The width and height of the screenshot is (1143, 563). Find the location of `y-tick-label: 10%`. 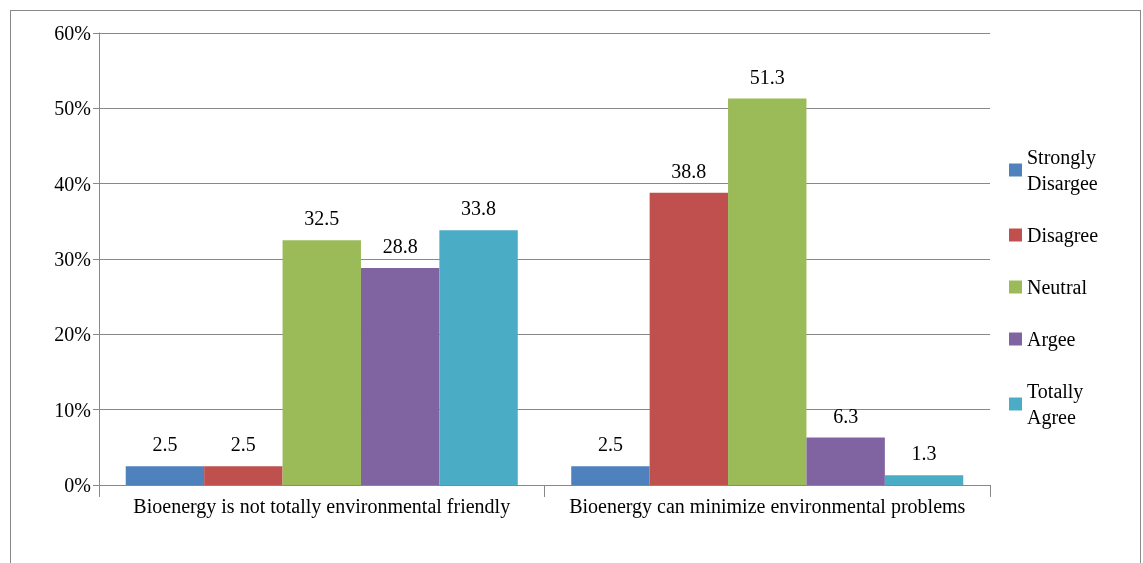

y-tick-label: 10% is located at coordinates (72, 409).